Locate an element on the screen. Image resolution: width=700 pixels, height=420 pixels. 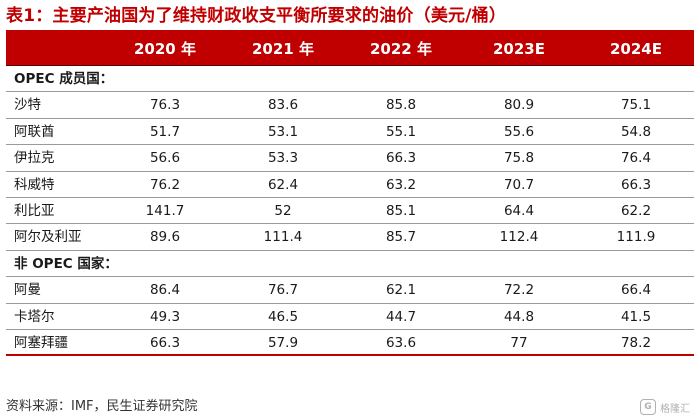
country-cell: 阿联酋 is located at coordinates (34, 131).